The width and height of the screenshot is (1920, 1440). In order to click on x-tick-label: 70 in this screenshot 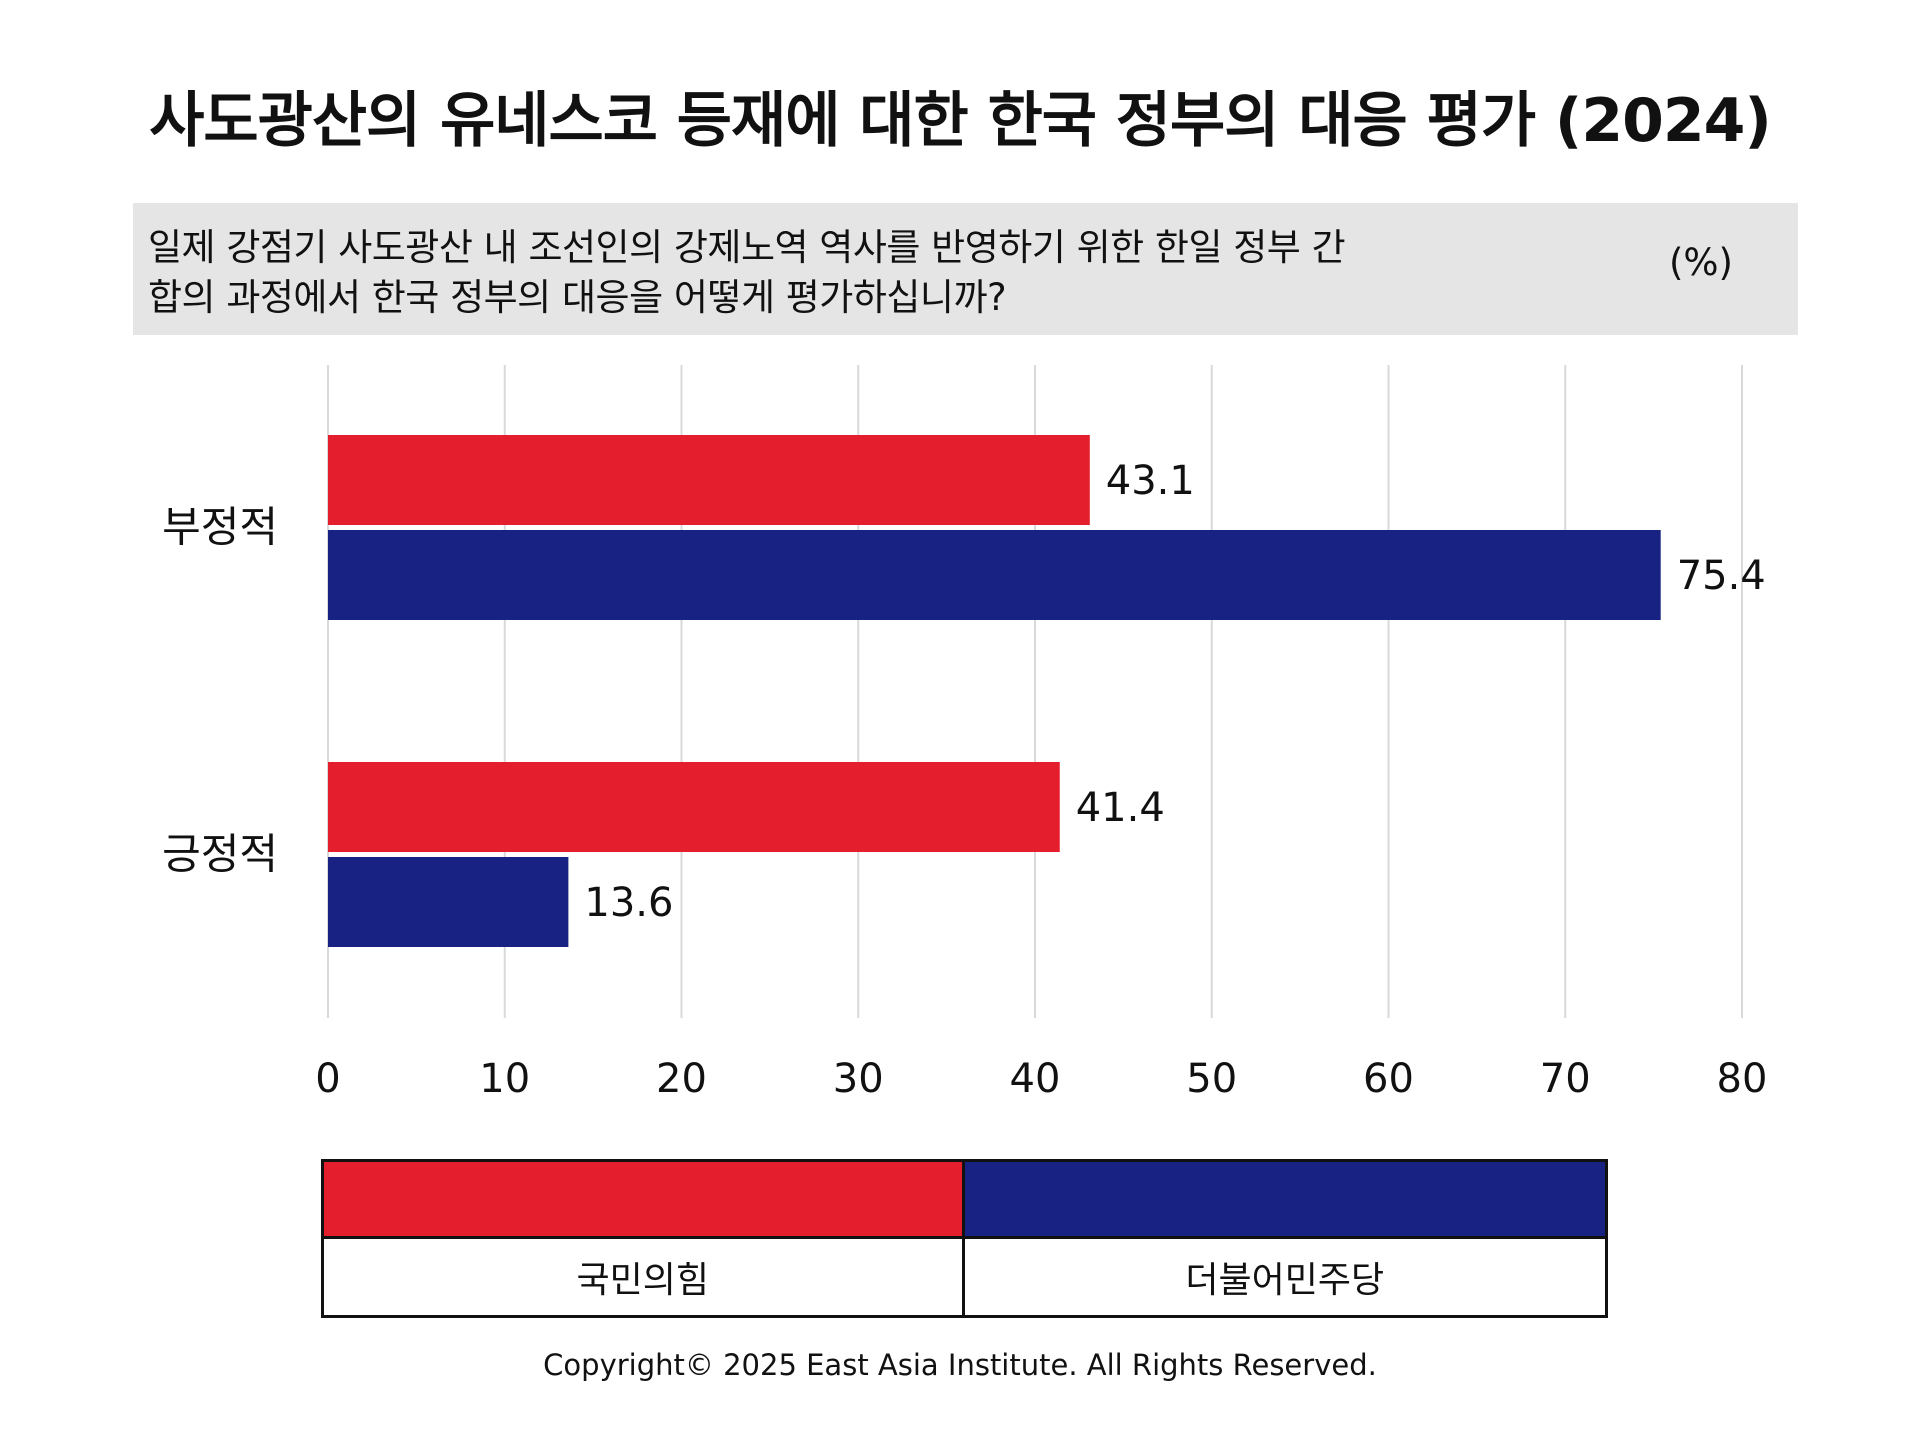, I will do `click(1565, 1079)`.